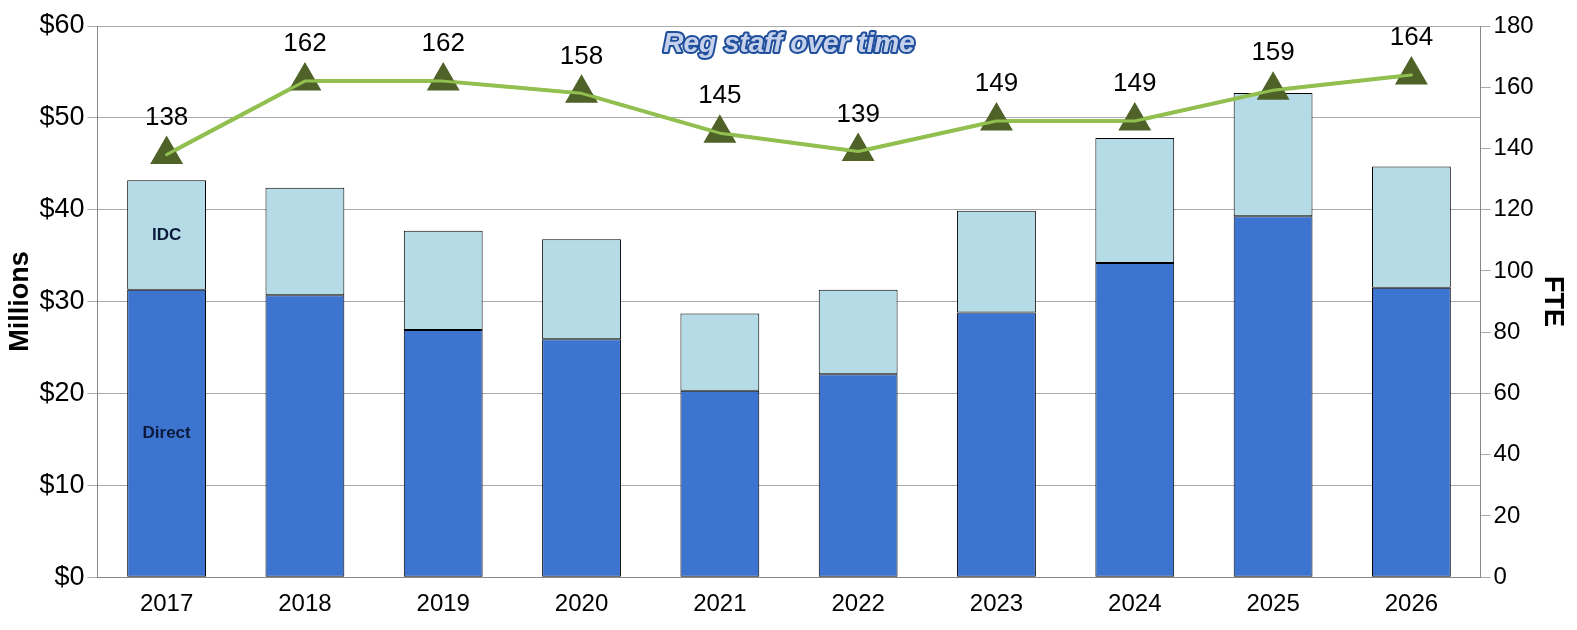 The width and height of the screenshot is (1577, 630). I want to click on x-tick-label: 2024, so click(1135, 603).